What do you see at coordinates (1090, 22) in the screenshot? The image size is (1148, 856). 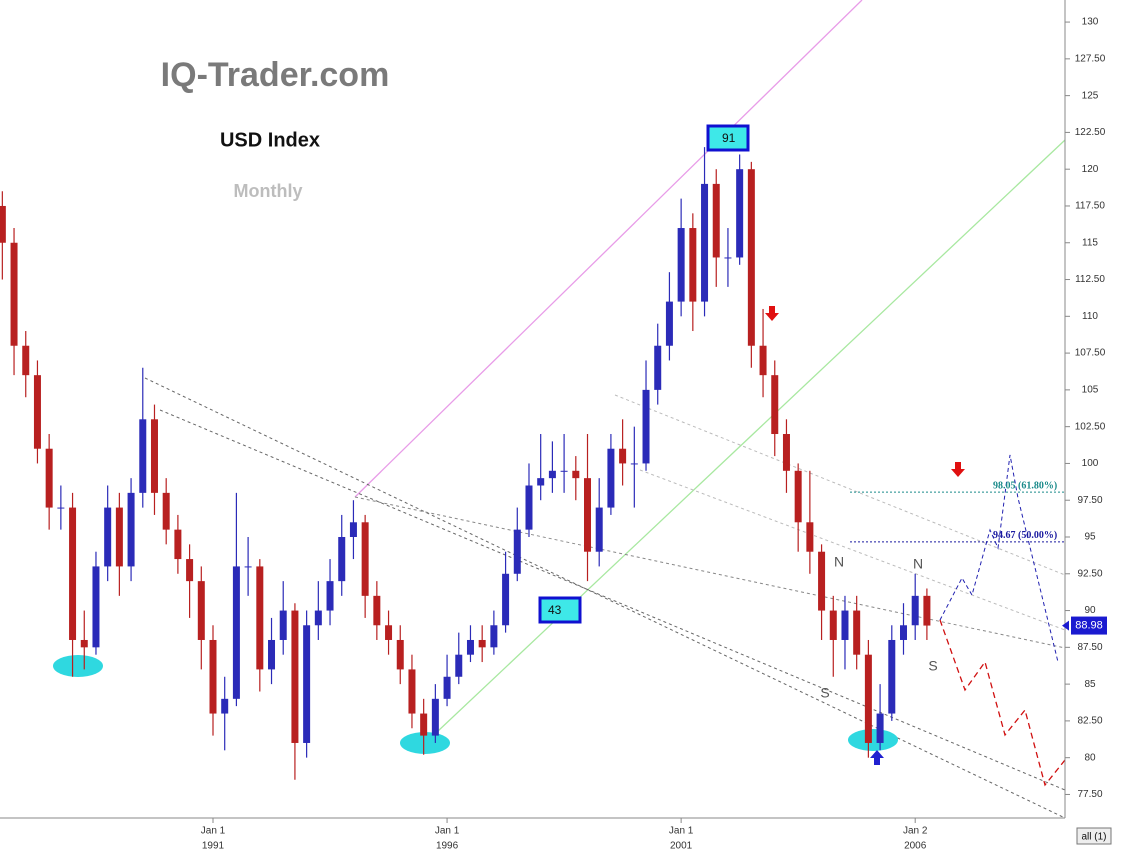 I see `y-tick-label: 130` at bounding box center [1090, 22].